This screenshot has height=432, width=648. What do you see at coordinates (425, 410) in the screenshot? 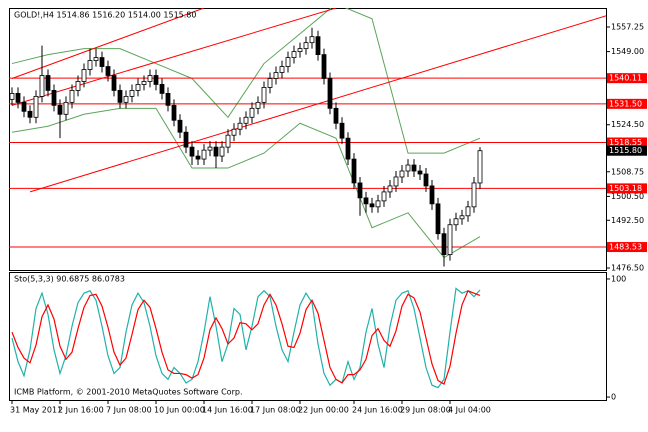
I see `x-tick-label: 29 Jun 08:00` at bounding box center [425, 410].